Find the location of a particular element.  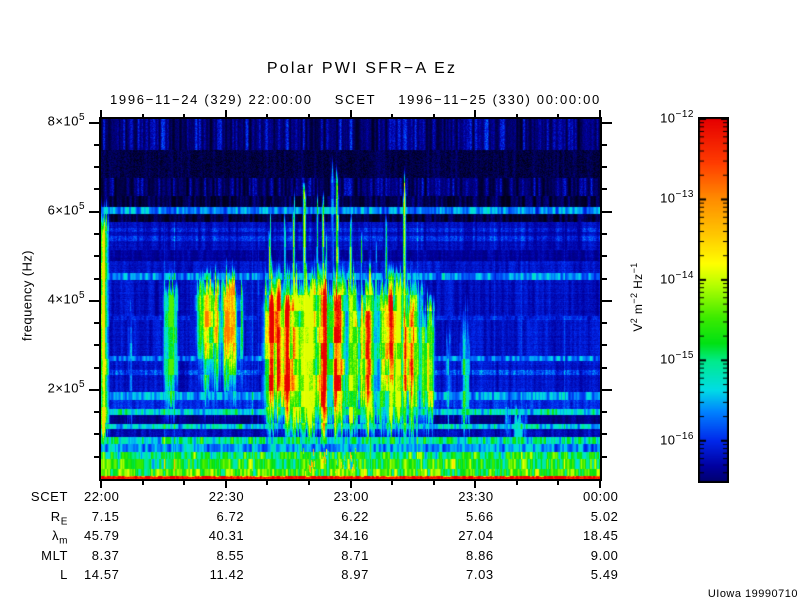

ephemeris-row-label: λm is located at coordinates (38, 537).